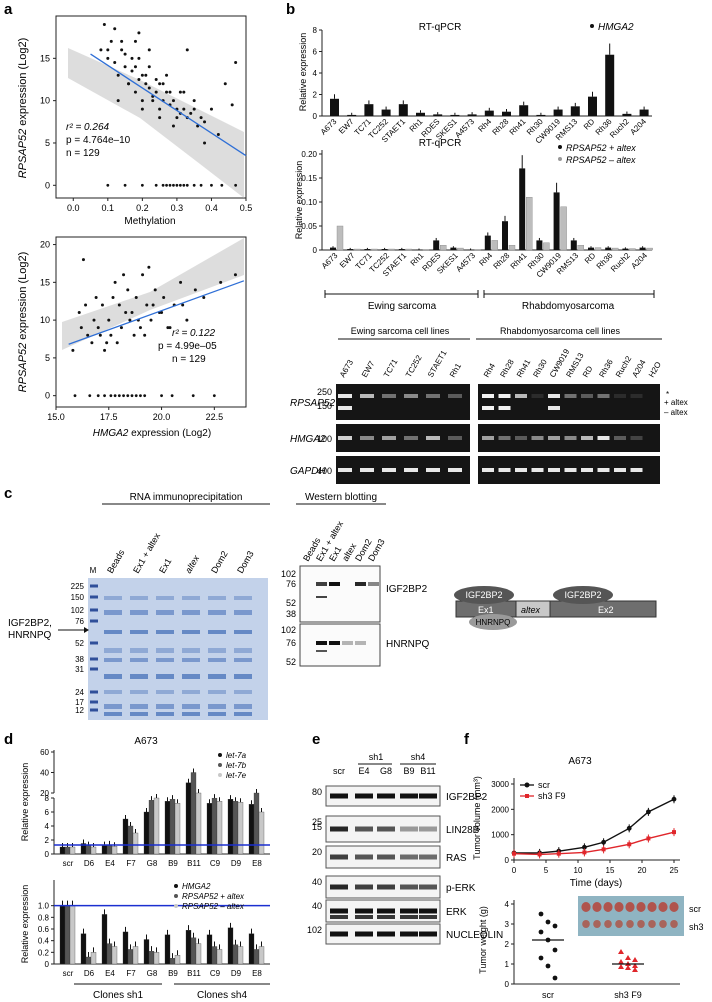 The width and height of the screenshot is (712, 1002). What do you see at coordinates (79, 669) in the screenshot?
I see `marker-size-label: 31` at bounding box center [79, 669].